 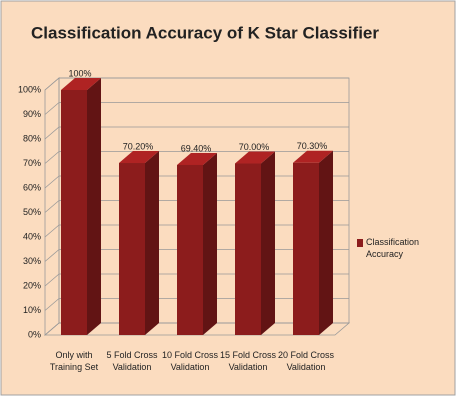 I want to click on y-tick-label: 10%, so click(x=32, y=310).